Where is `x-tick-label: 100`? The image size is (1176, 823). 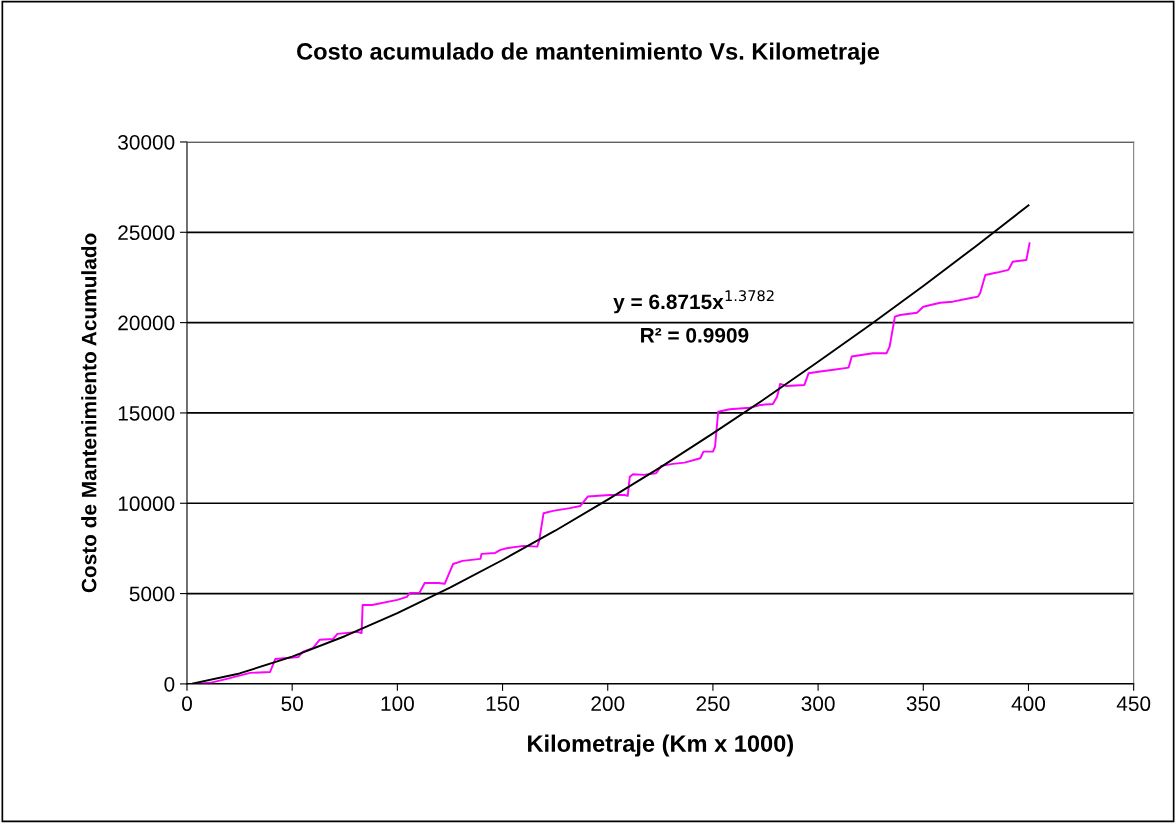 x-tick-label: 100 is located at coordinates (397, 704).